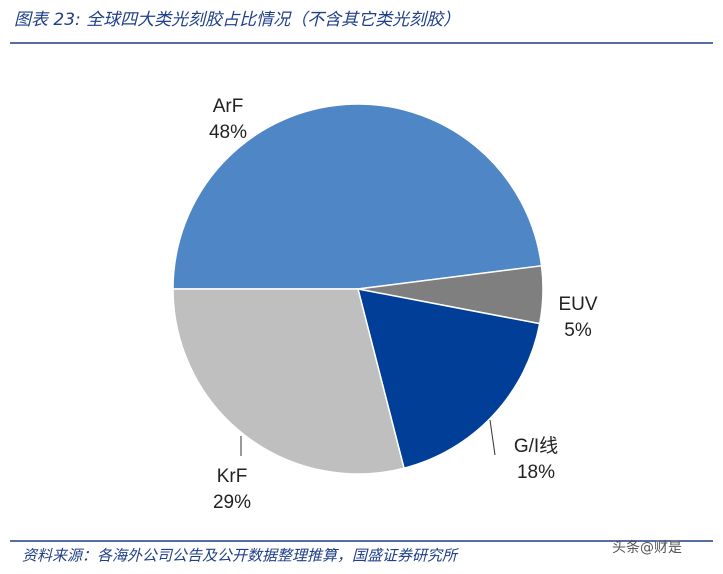  What do you see at coordinates (577, 304) in the screenshot?
I see `slice-label: EUV` at bounding box center [577, 304].